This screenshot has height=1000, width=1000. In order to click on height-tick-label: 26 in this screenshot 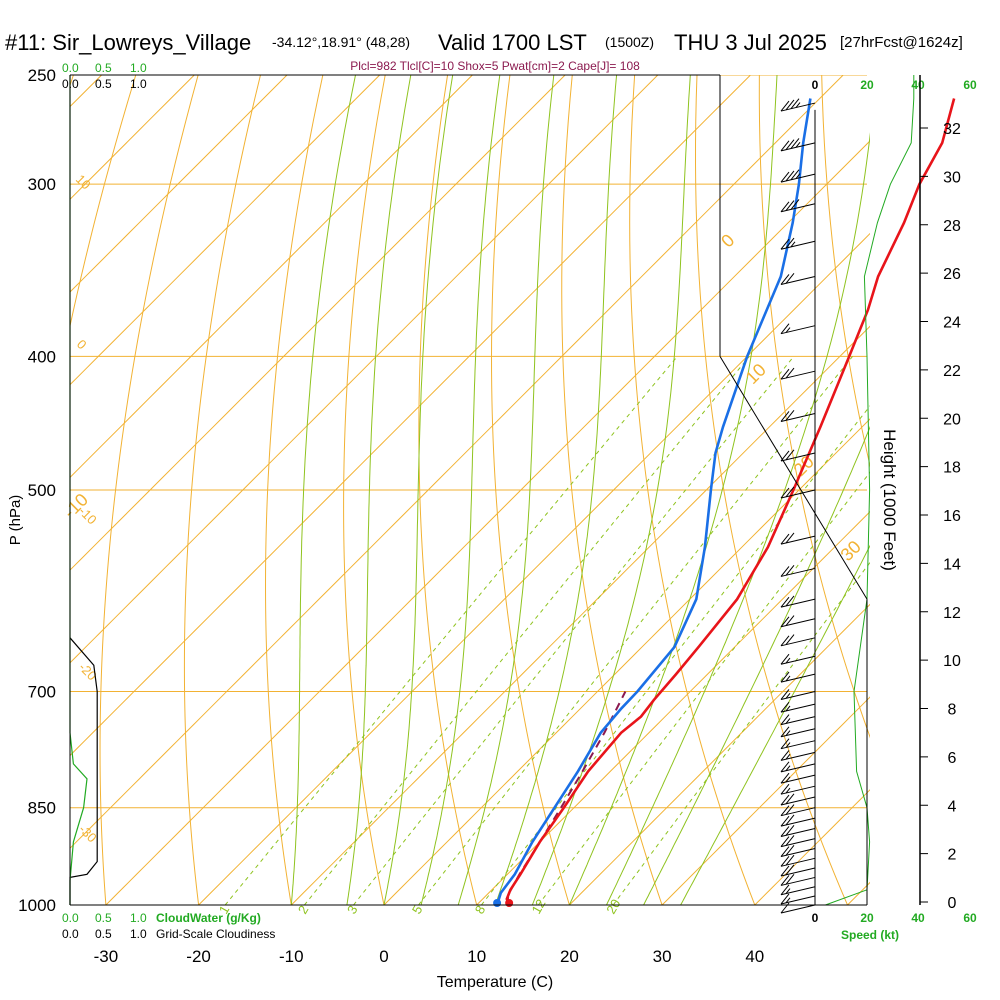, I will do `click(952, 274)`.